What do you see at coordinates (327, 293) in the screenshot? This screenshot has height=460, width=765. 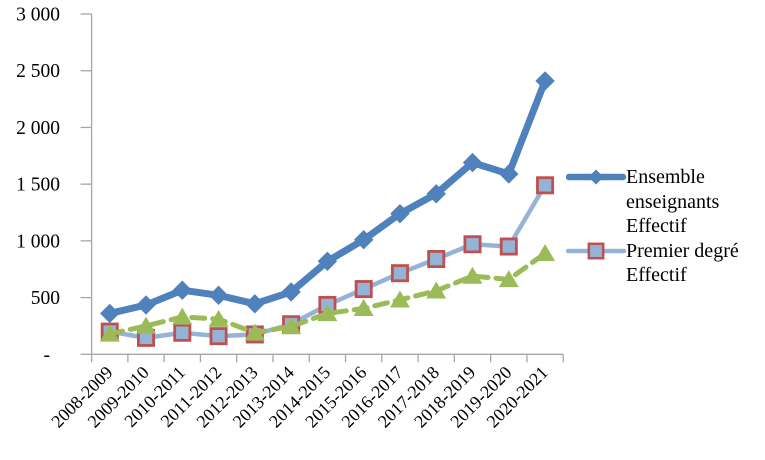 I see `series-unlabeled` at bounding box center [327, 293].